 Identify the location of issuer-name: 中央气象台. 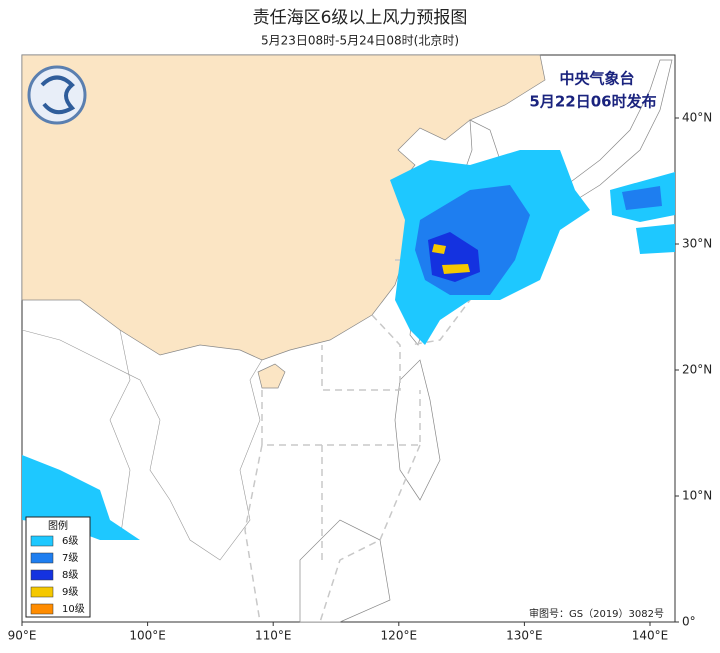
(596, 79).